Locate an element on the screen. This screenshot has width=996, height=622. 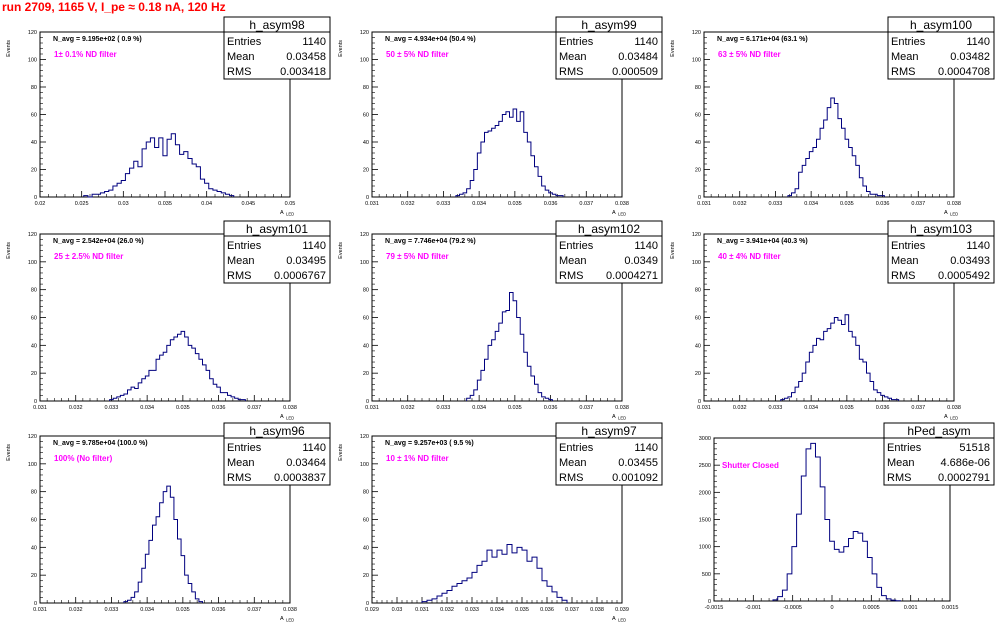
y-tick-label: 20 is located at coordinates (698, 171).